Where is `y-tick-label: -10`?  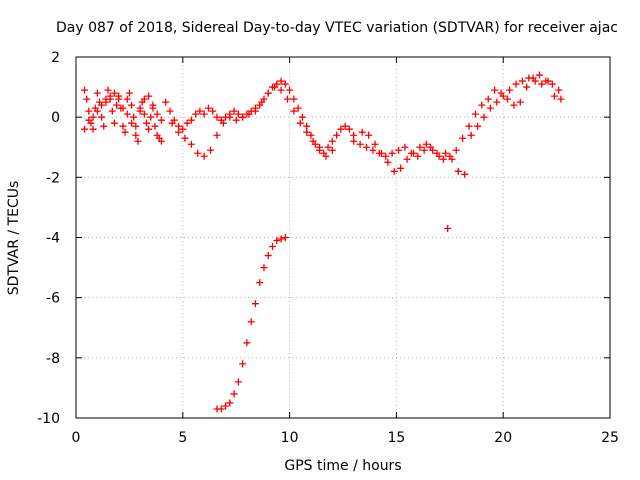
y-tick-label: -10 is located at coordinates (48, 419).